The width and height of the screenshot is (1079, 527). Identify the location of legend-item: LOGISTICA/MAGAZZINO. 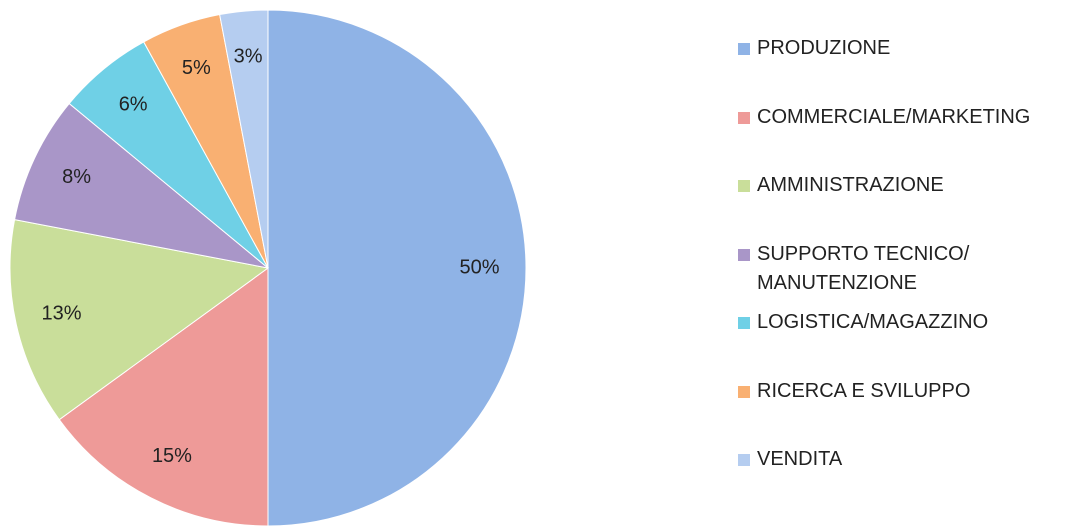
(905, 322).